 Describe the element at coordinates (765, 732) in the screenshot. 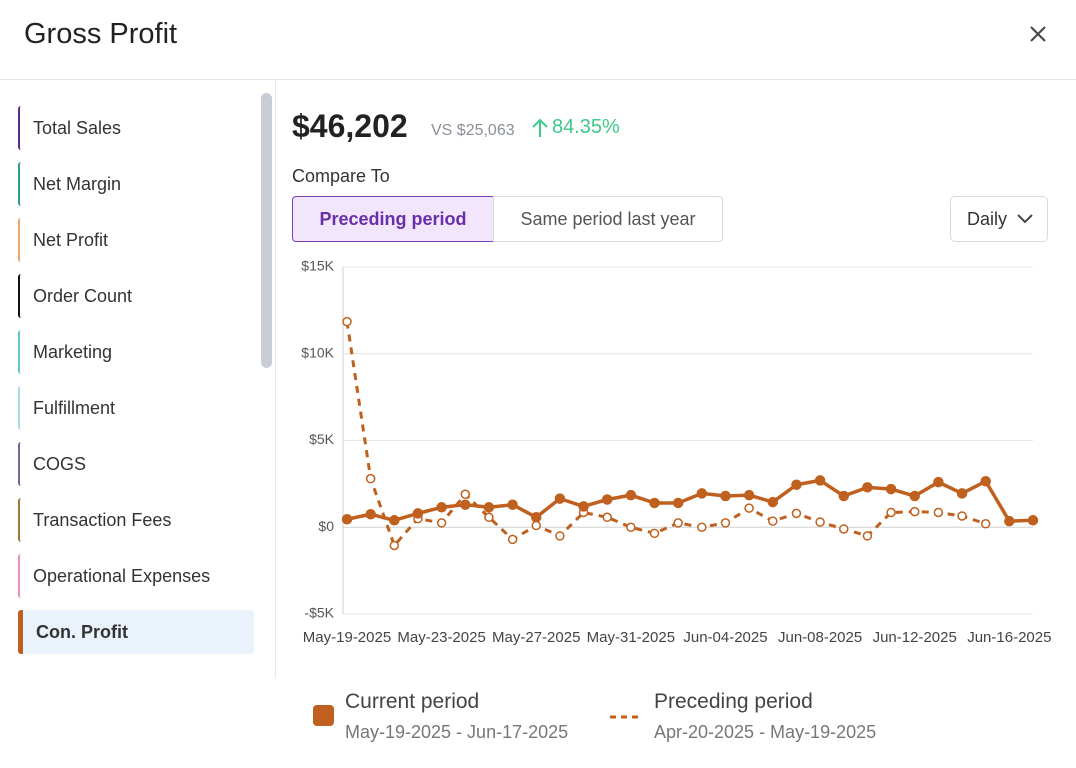

I see `legend-range: Apr-20-2025 - May-19-2025` at that location.